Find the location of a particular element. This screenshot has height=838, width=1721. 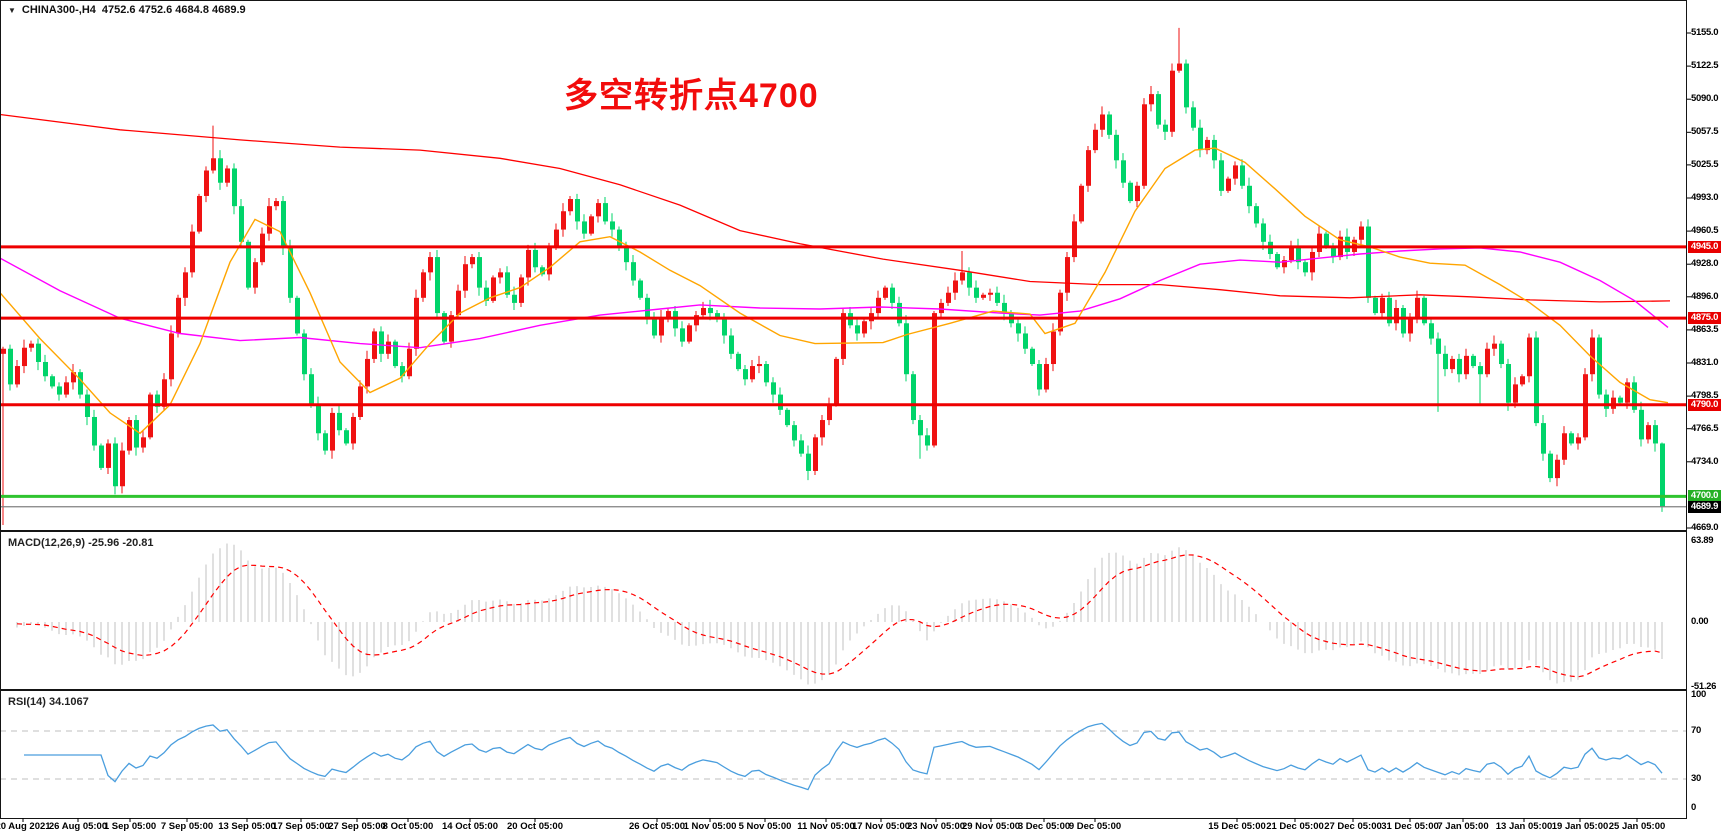

time-tick-label: 27 Dec 05:00 is located at coordinates (1353, 826).